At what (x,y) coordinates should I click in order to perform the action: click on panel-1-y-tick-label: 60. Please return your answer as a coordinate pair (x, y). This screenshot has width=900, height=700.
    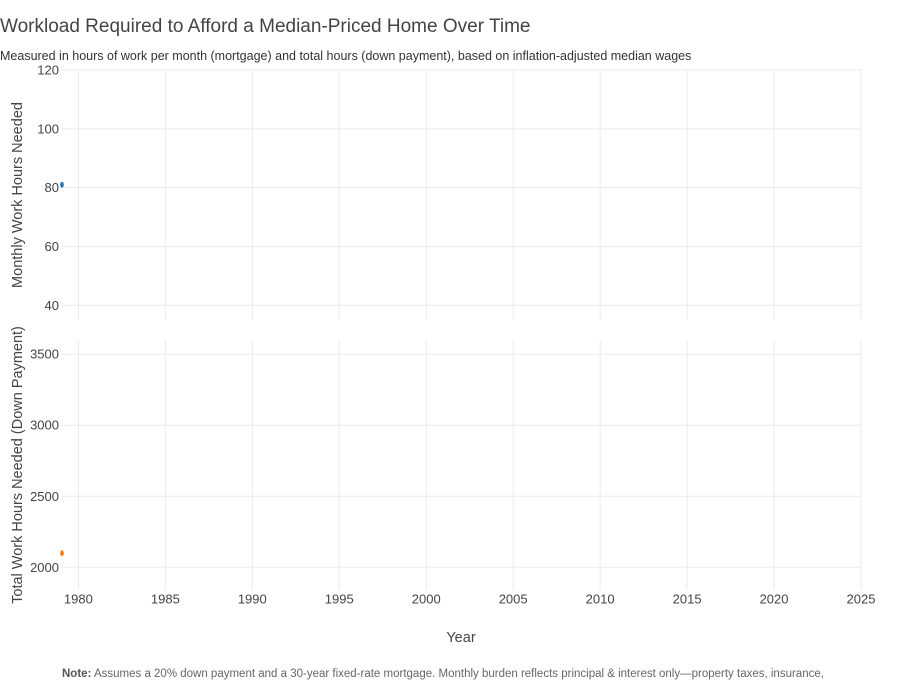
    Looking at the image, I should click on (52, 246).